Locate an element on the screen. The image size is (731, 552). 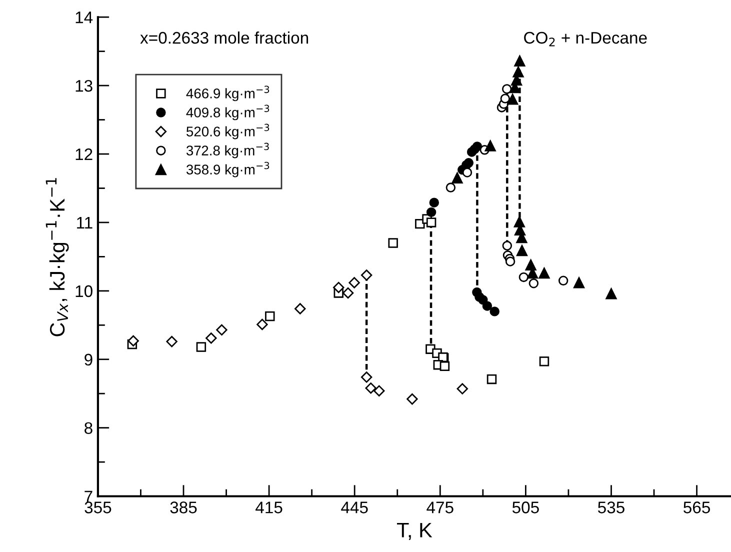
x-tick-label: 415 is located at coordinates (269, 508).